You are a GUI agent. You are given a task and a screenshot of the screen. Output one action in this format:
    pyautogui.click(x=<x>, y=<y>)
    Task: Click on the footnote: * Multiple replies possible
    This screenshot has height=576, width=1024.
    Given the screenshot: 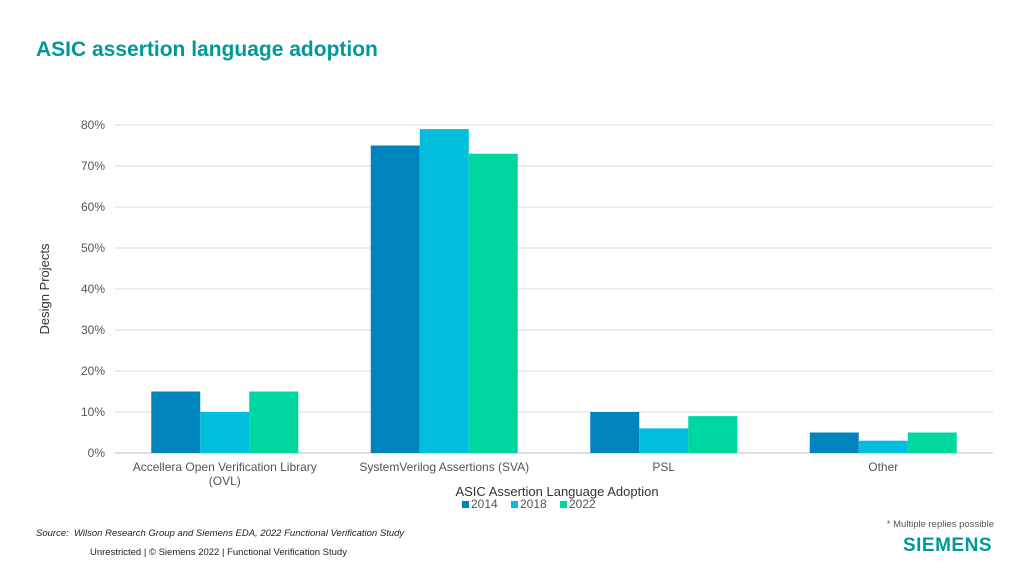 What is the action you would take?
    pyautogui.click(x=940, y=524)
    